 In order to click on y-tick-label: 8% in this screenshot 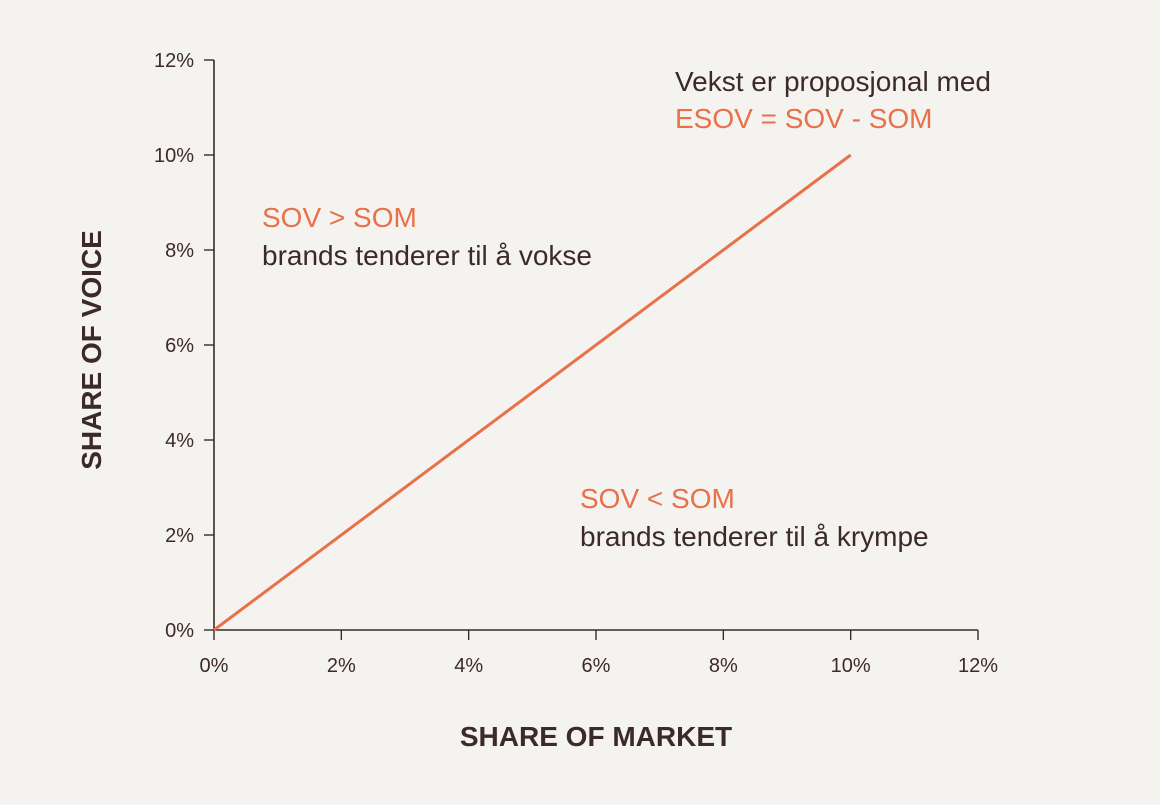, I will do `click(179, 251)`.